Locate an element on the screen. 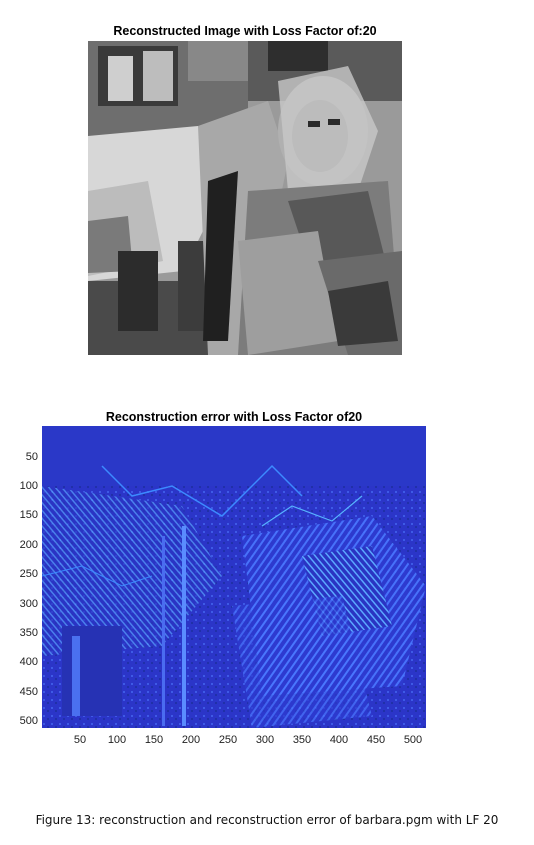 The width and height of the screenshot is (534, 845). x-tick-label: 400 is located at coordinates (339, 740).